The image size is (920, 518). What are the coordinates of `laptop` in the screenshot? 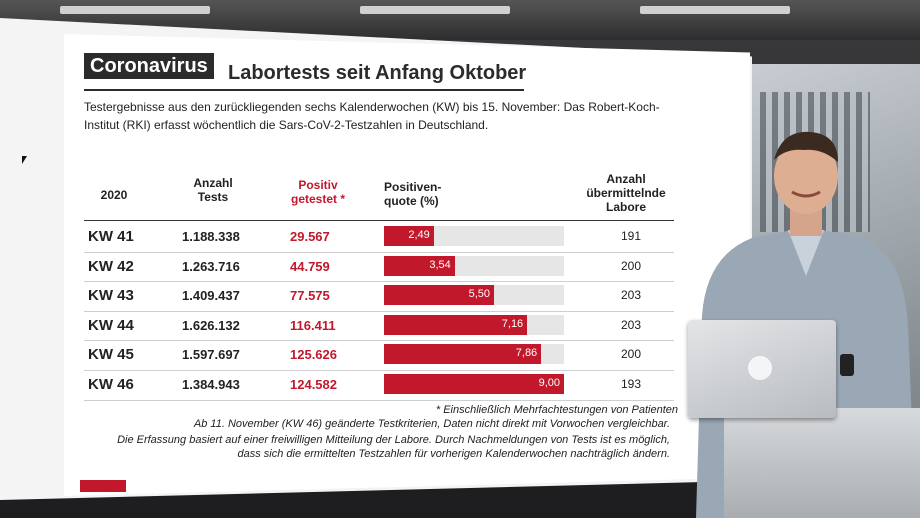 It's located at (762, 369).